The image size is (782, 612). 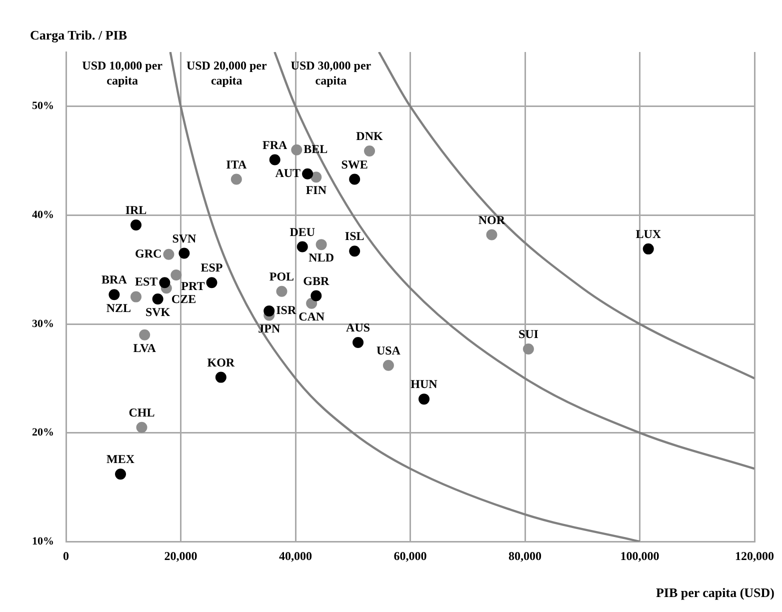 I want to click on y-tick-label: 40%, so click(x=43, y=215).